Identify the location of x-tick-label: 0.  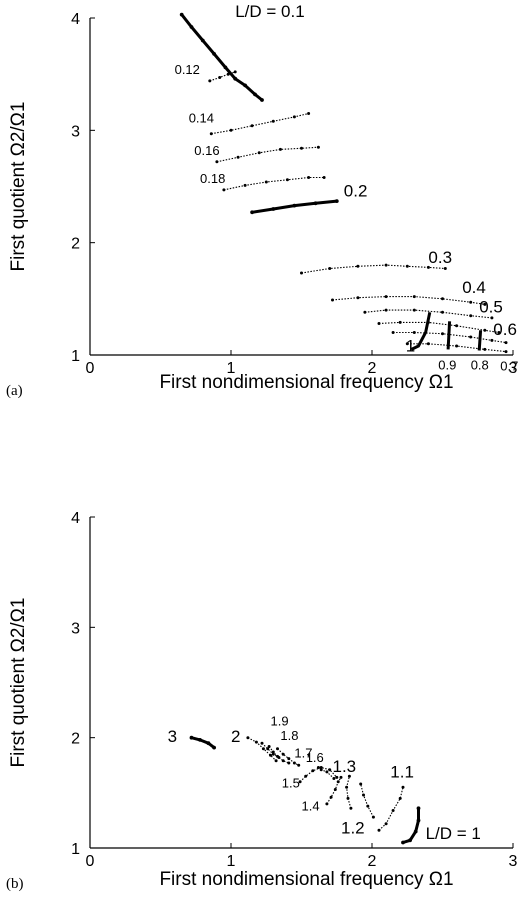
(90, 861).